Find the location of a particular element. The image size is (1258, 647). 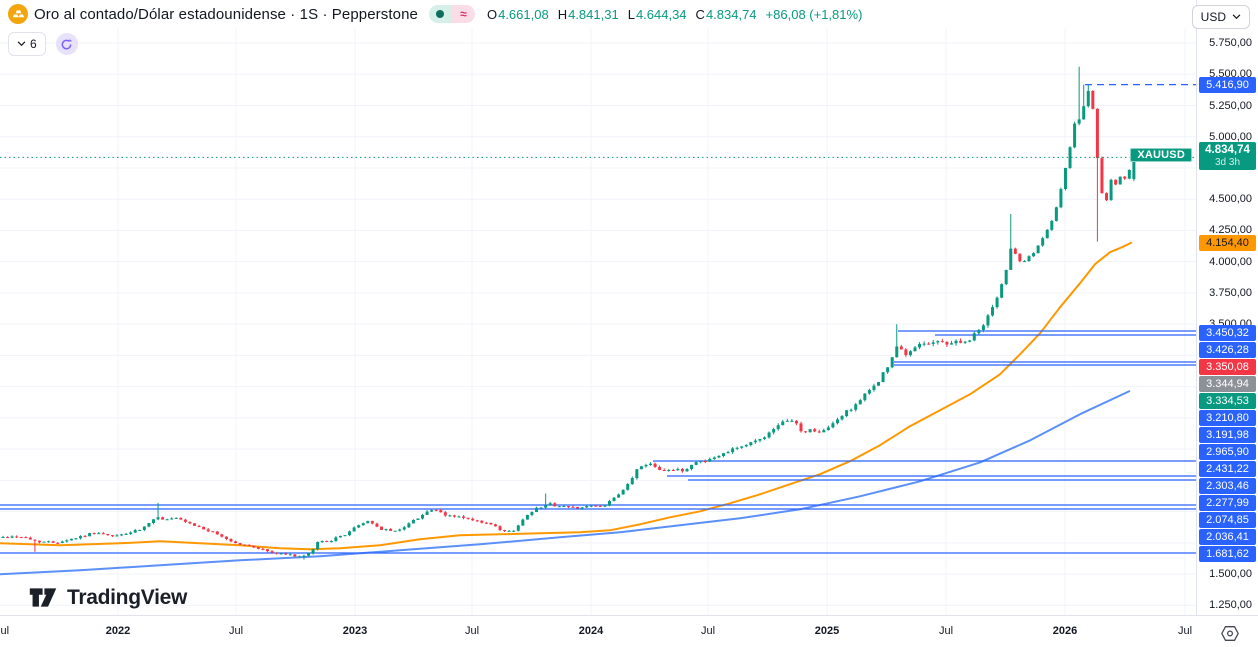

price-label: 2.074,85 is located at coordinates (1227, 520).